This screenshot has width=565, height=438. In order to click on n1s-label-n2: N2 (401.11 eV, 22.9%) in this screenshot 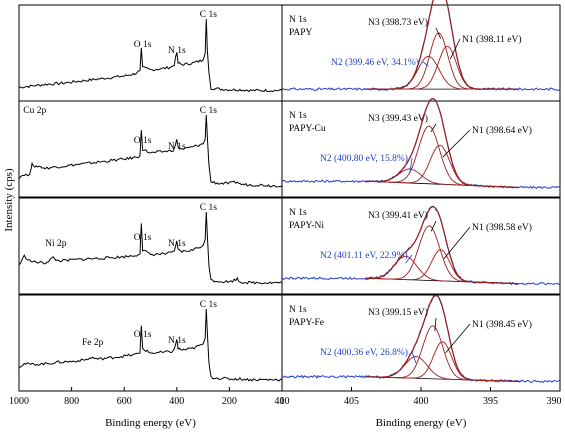, I will do `click(364, 255)`.